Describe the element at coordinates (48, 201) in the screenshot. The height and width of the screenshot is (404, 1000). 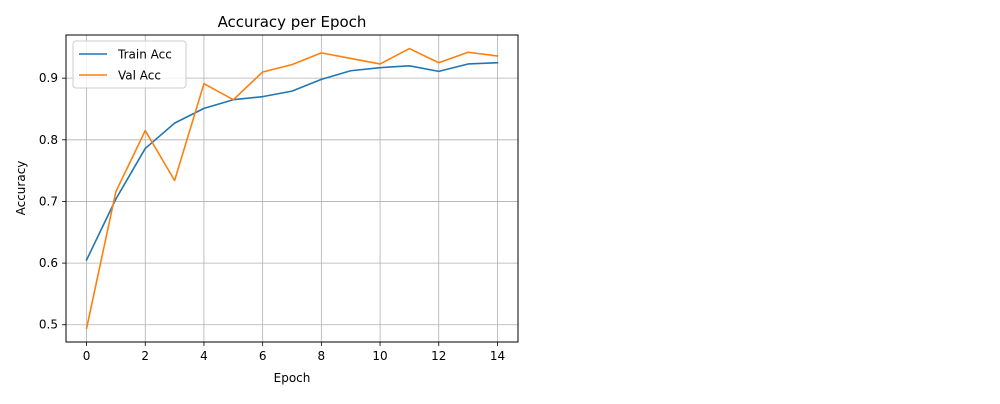
I see `y-tick-label: 0.7` at that location.